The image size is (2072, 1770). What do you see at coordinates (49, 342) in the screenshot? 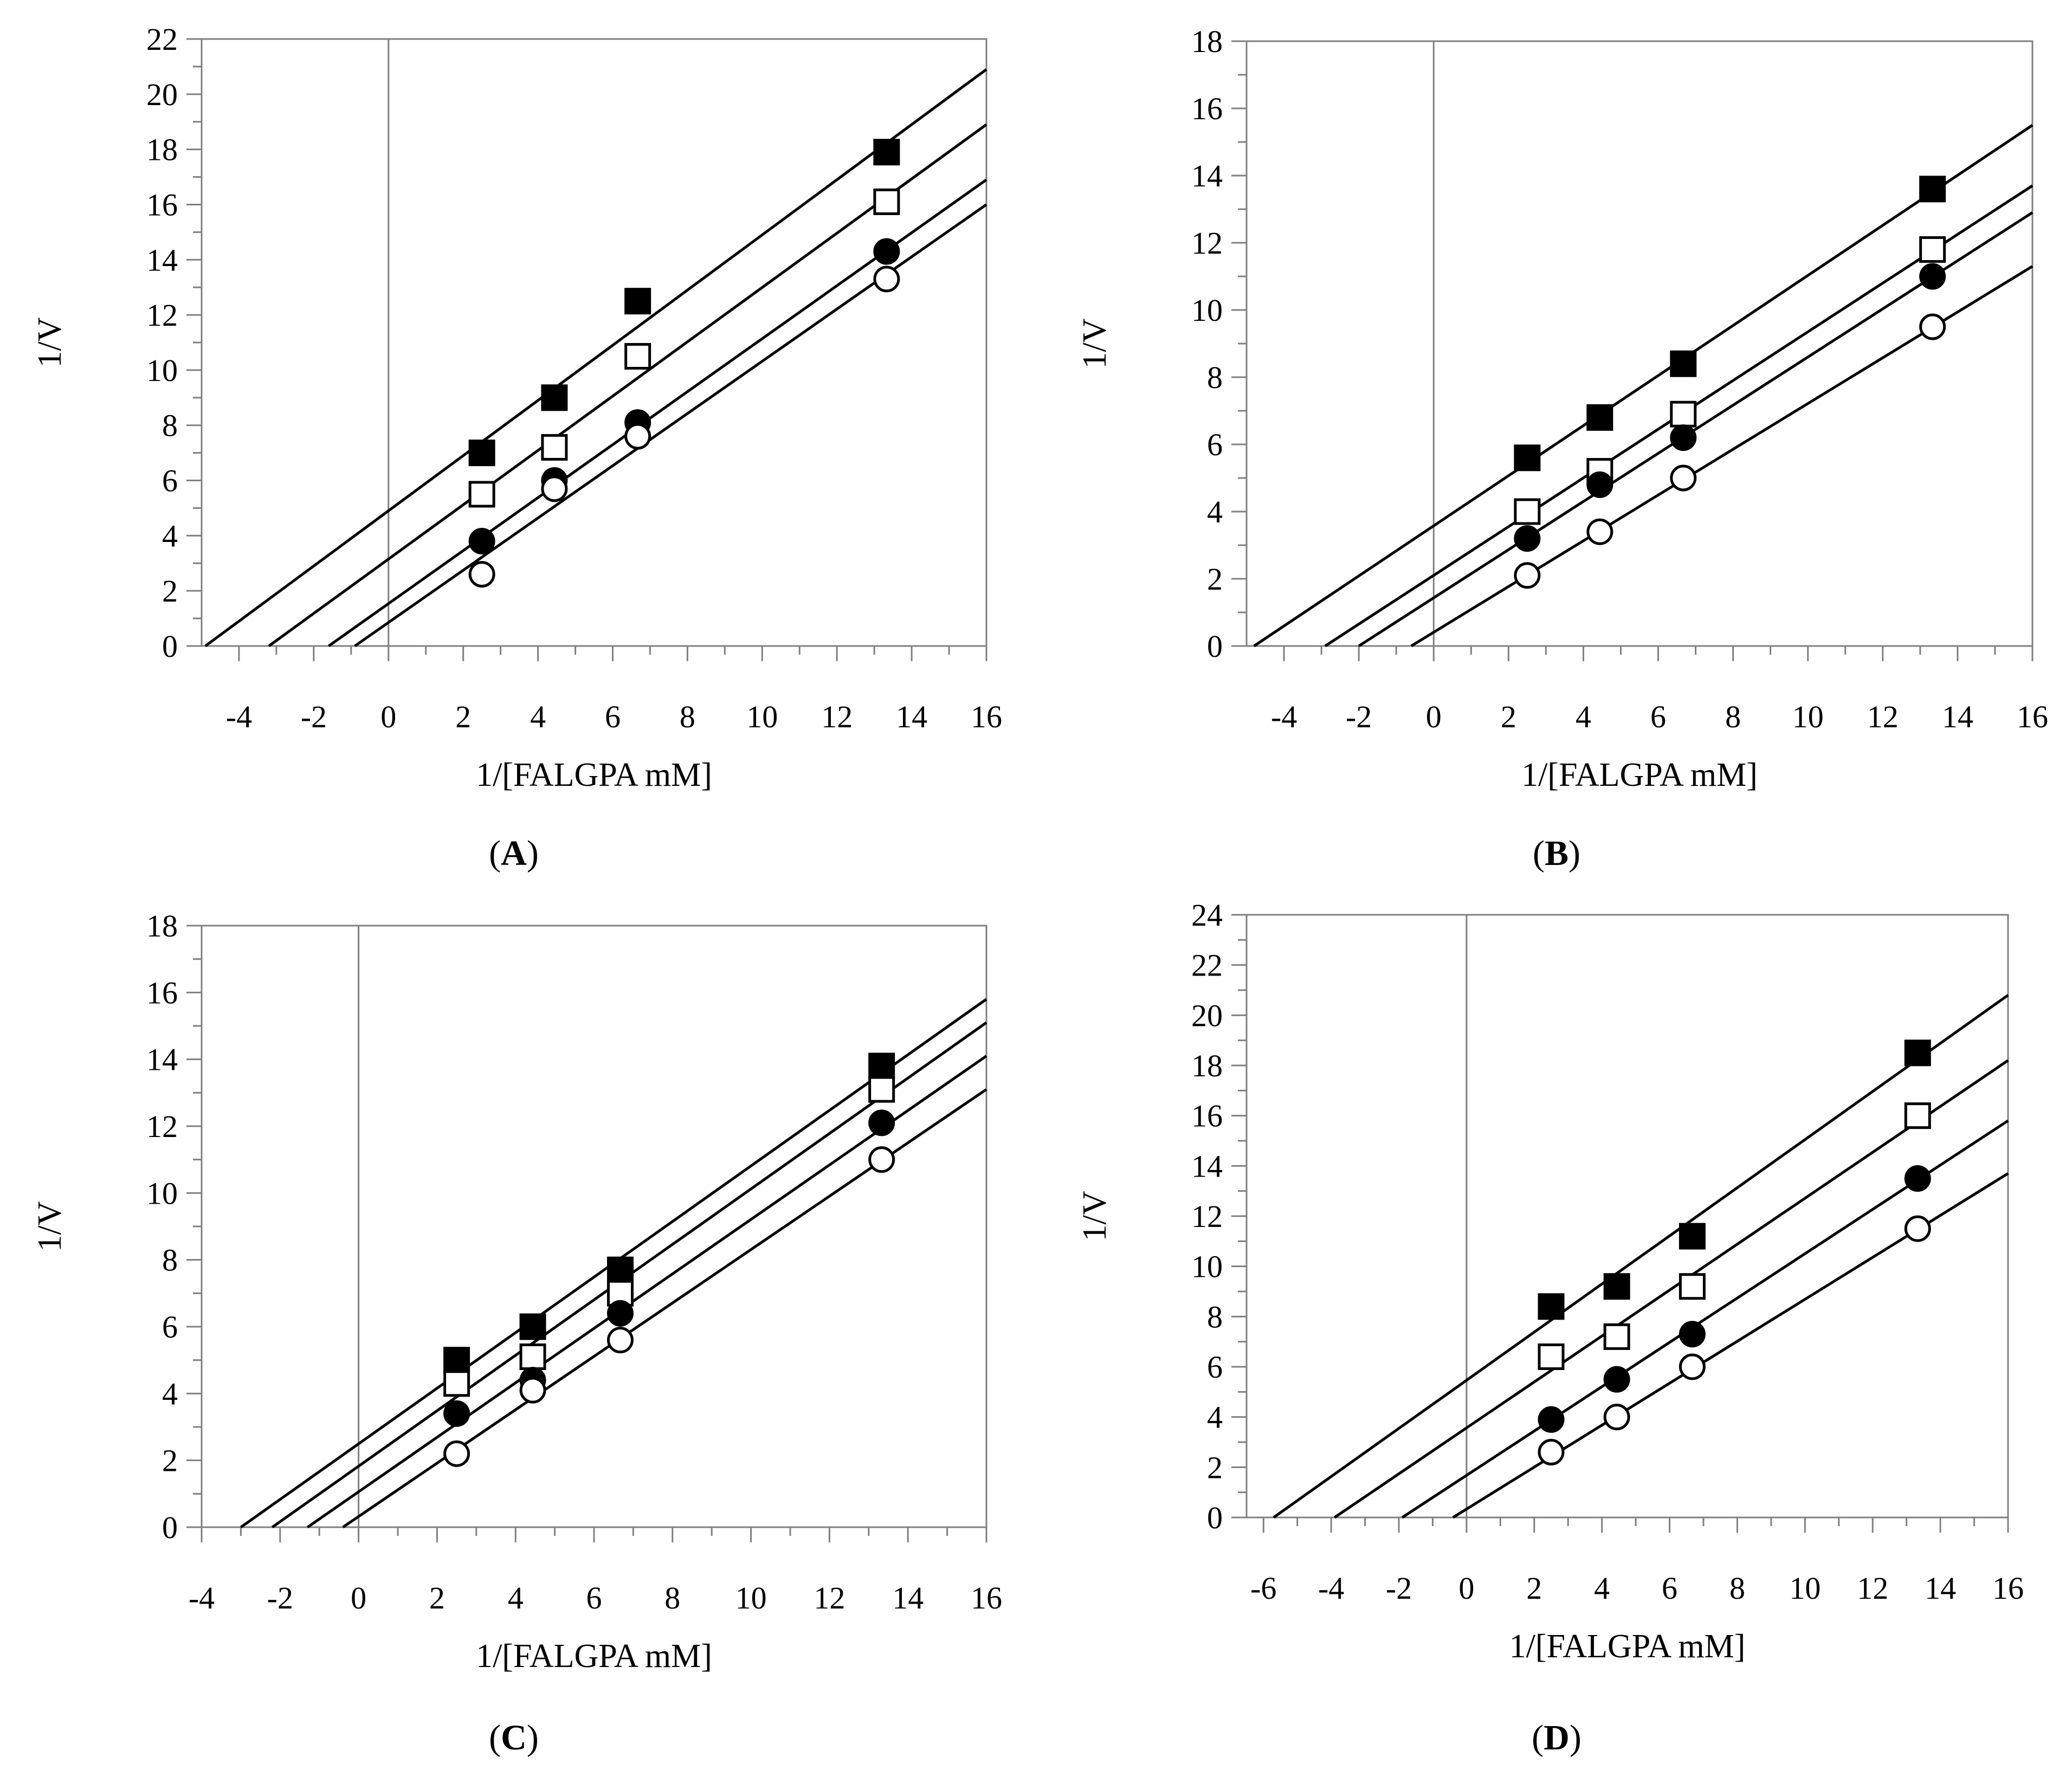
I see `y-axis-title-a: 1/V` at bounding box center [49, 342].